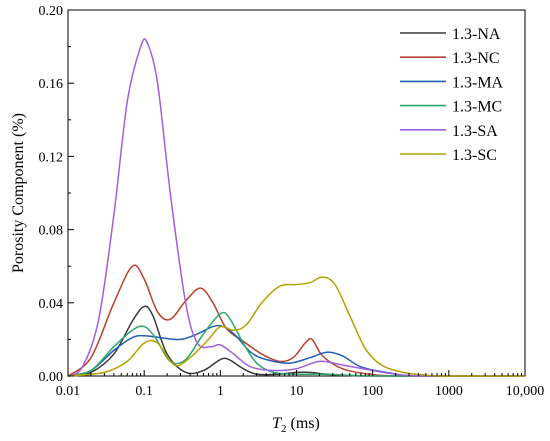 This screenshot has width=550, height=441. What do you see at coordinates (478, 82) in the screenshot?
I see `legend-label-1-3-ma: 1.3-MA` at bounding box center [478, 82].